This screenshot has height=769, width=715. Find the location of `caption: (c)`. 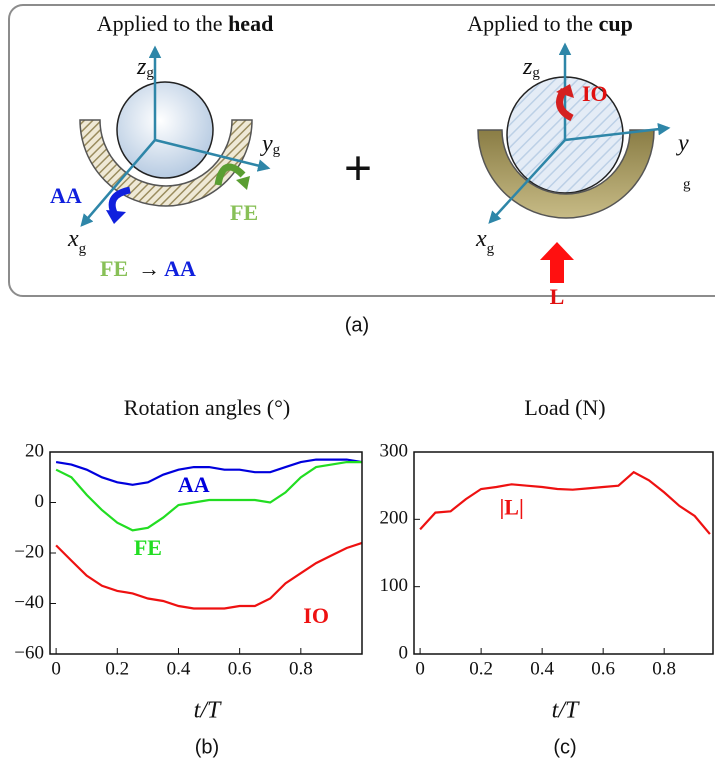

caption: (c) is located at coordinates (564, 747).